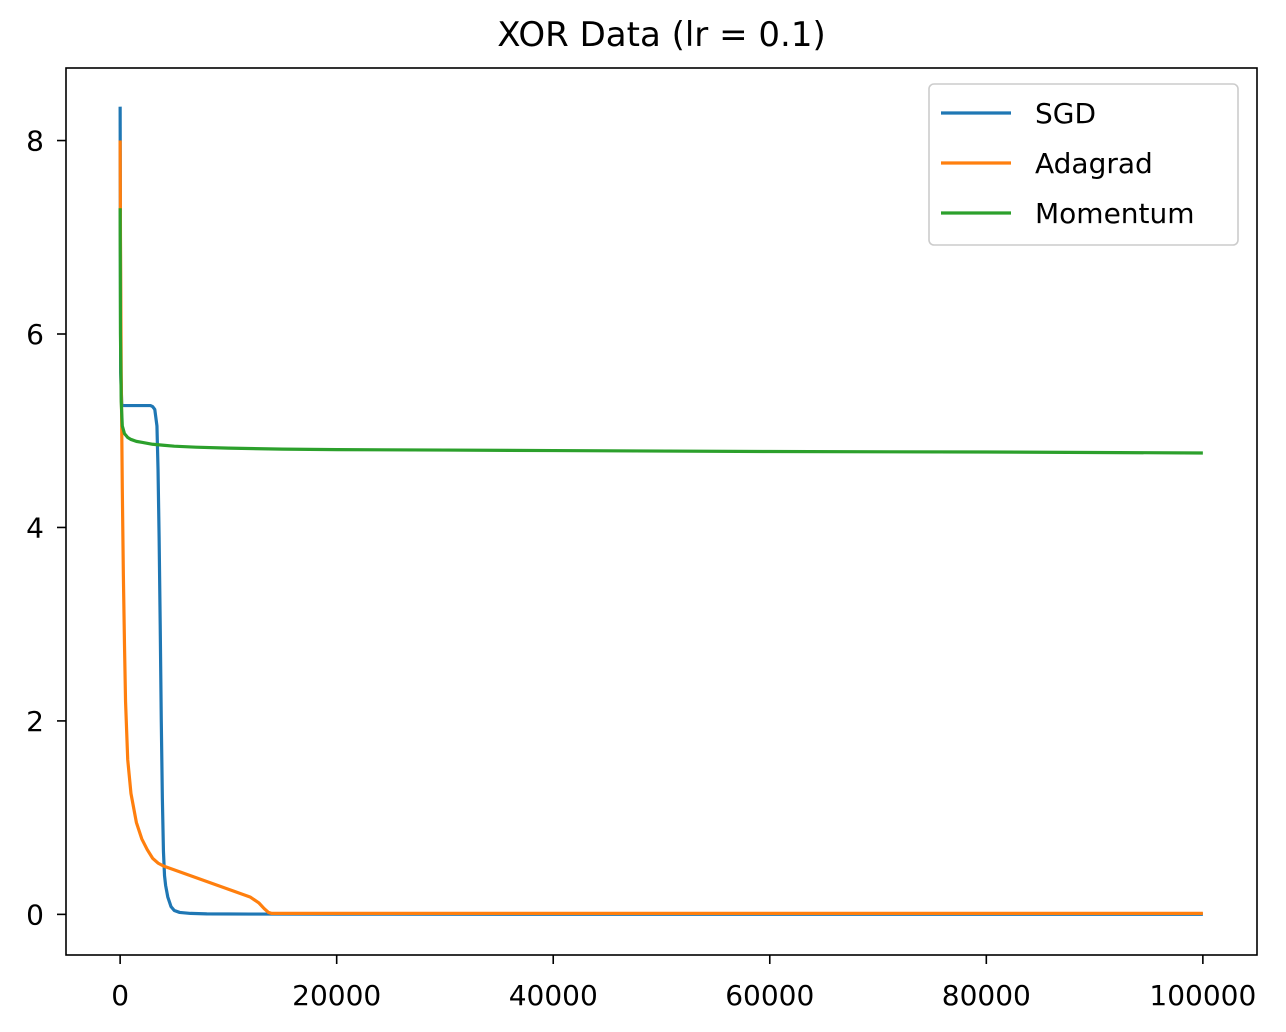  I want to click on x-axis: 0 20000 40000 60000 80000 100000, so click(683, 983).